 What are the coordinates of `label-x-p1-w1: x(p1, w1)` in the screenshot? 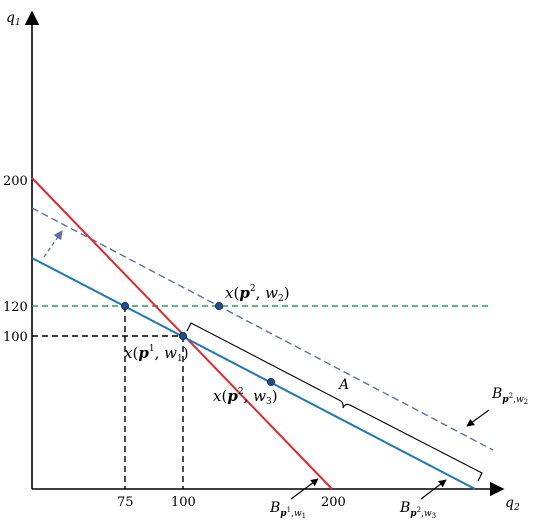 It's located at (156, 354).